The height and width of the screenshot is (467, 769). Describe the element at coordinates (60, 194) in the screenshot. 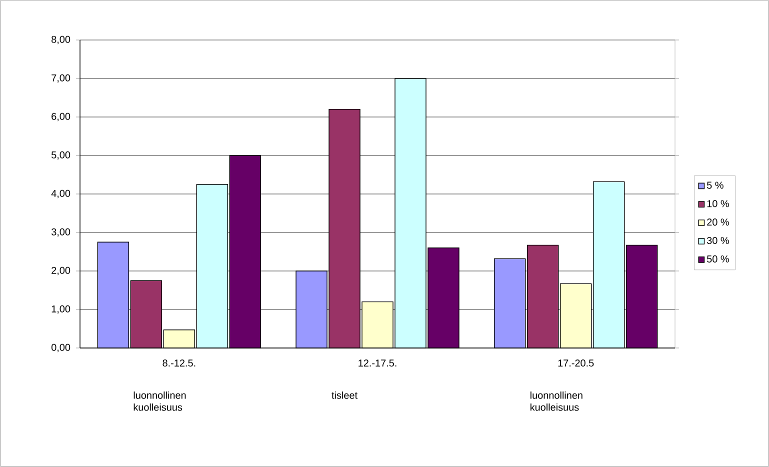

I see `y-tick-label: 4,00` at that location.